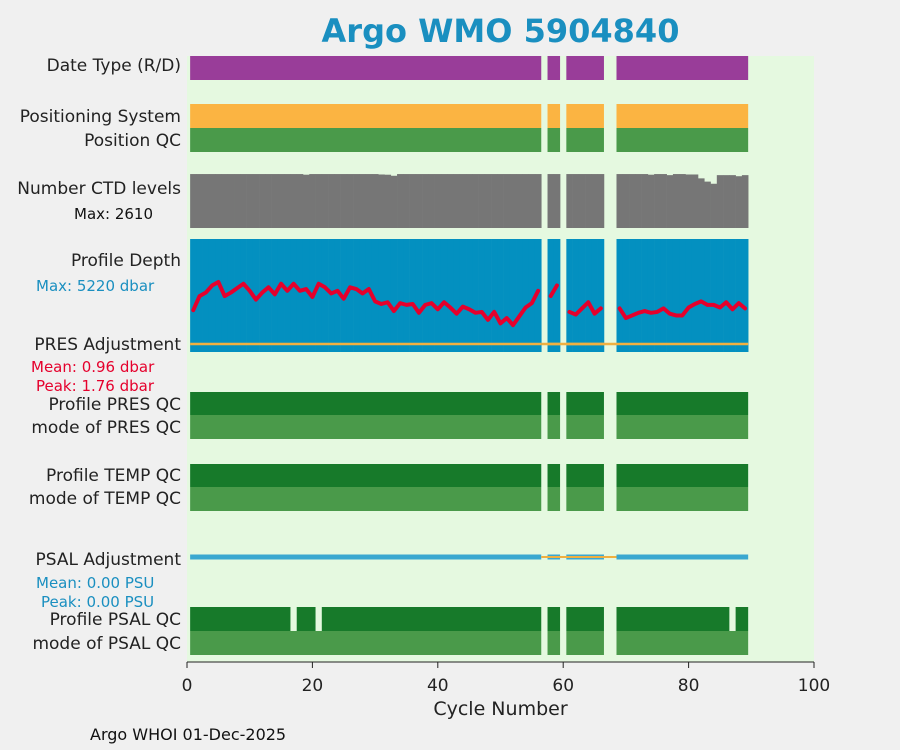 Image resolution: width=900 pixels, height=750 pixels. What do you see at coordinates (114, 405) in the screenshot?
I see `row-label-profile-pres-qc: Profile PRES QC` at bounding box center [114, 405].